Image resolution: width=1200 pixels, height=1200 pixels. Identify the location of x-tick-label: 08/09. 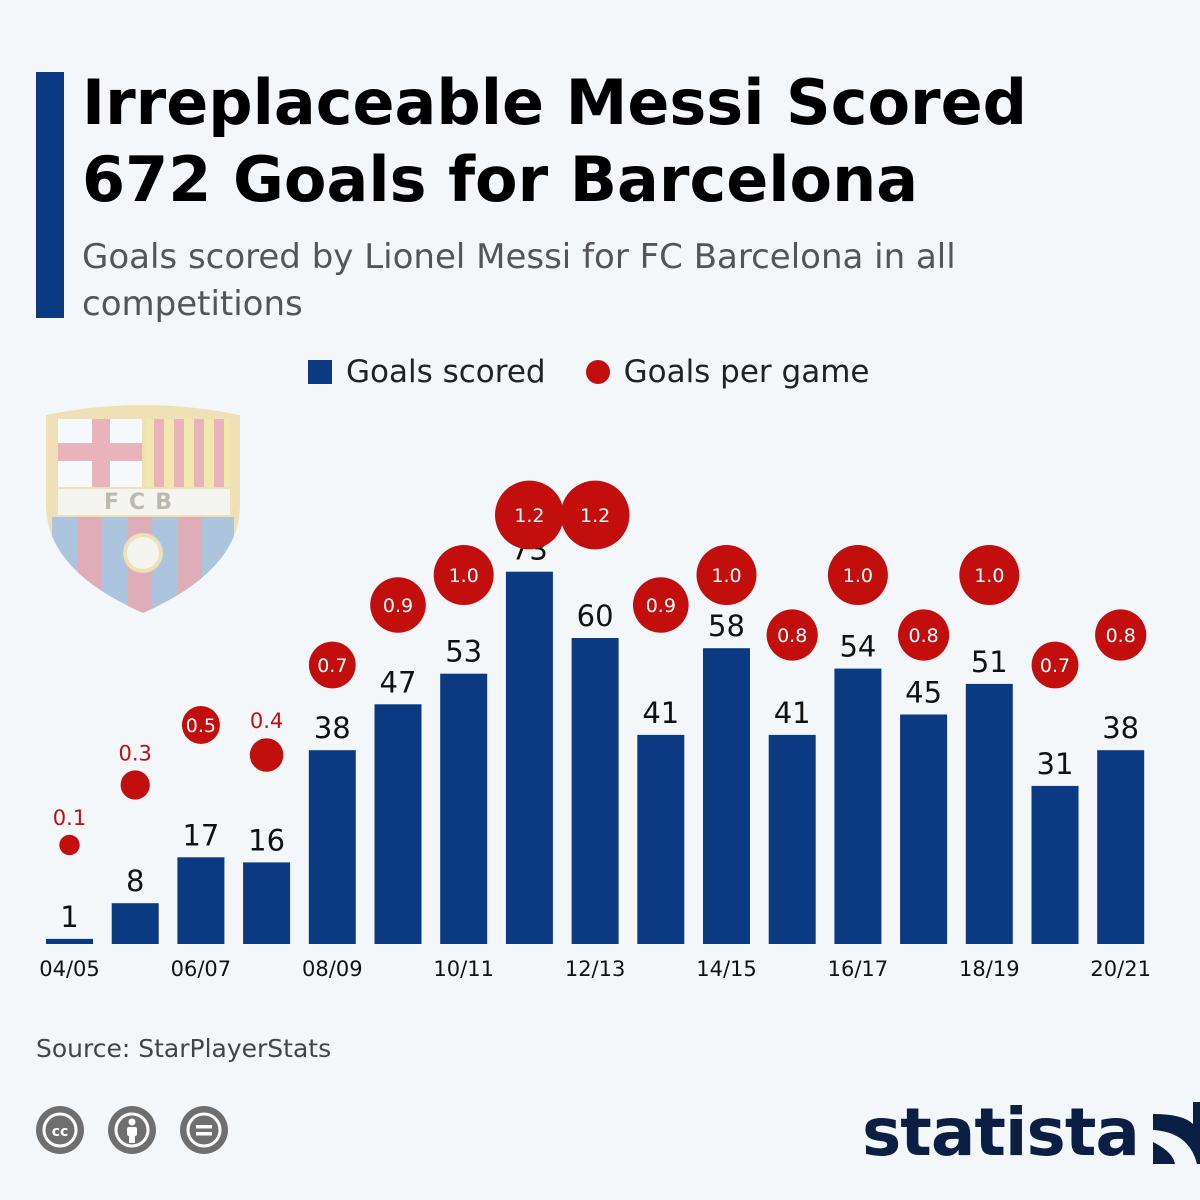
(332, 969).